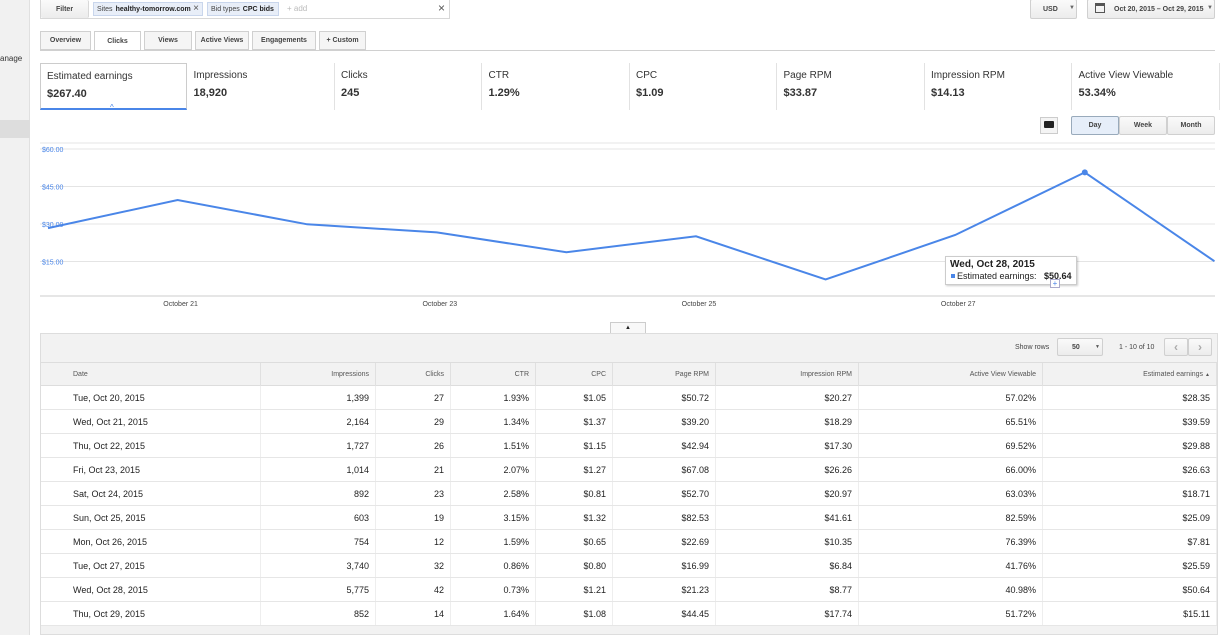 The width and height of the screenshot is (1228, 635). I want to click on x-tick-label: October 27, so click(958, 304).